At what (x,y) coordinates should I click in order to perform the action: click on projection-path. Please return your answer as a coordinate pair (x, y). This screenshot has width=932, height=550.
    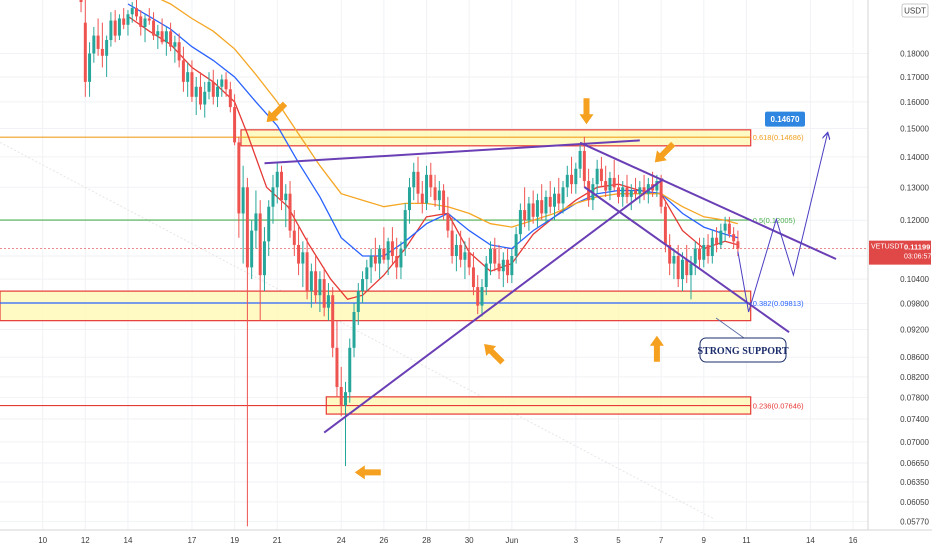
    Looking at the image, I should click on (782, 223).